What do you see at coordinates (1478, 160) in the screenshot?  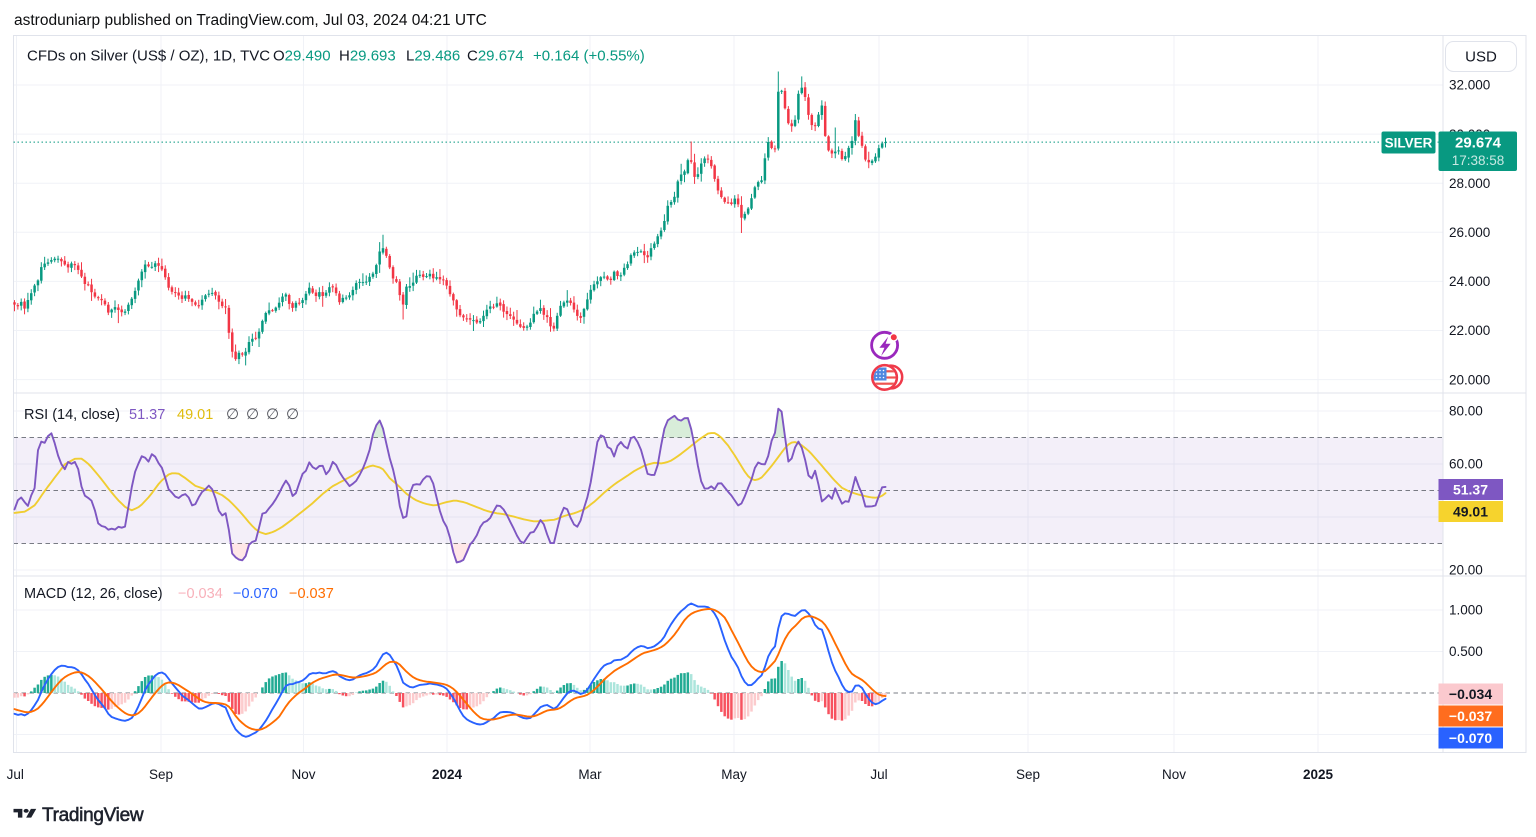 I see `svg-text: 17:38:58` at bounding box center [1478, 160].